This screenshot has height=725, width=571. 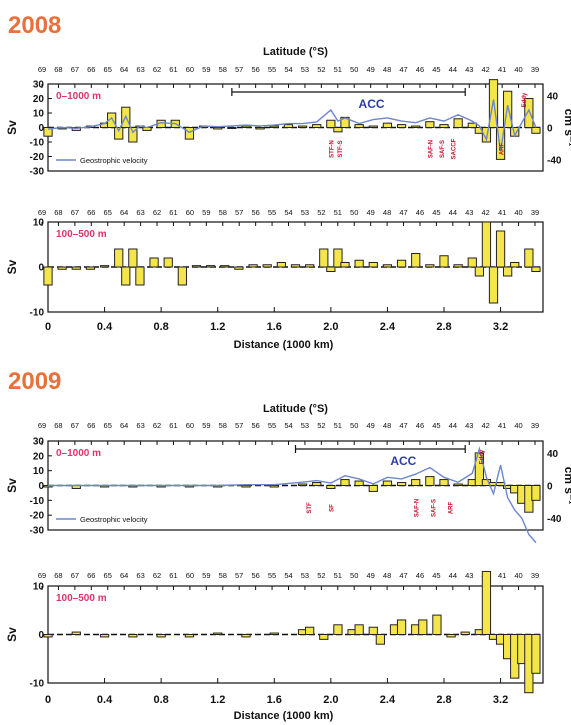 What do you see at coordinates (341, 148) in the screenshot?
I see `front-label: STF-S` at bounding box center [341, 148].